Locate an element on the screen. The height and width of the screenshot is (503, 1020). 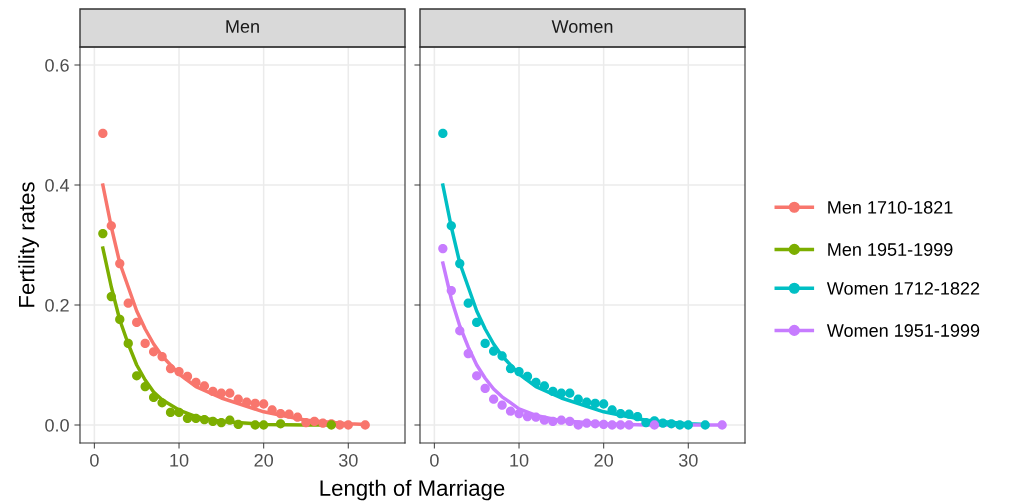
chart-title: Women is located at coordinates (582, 26).